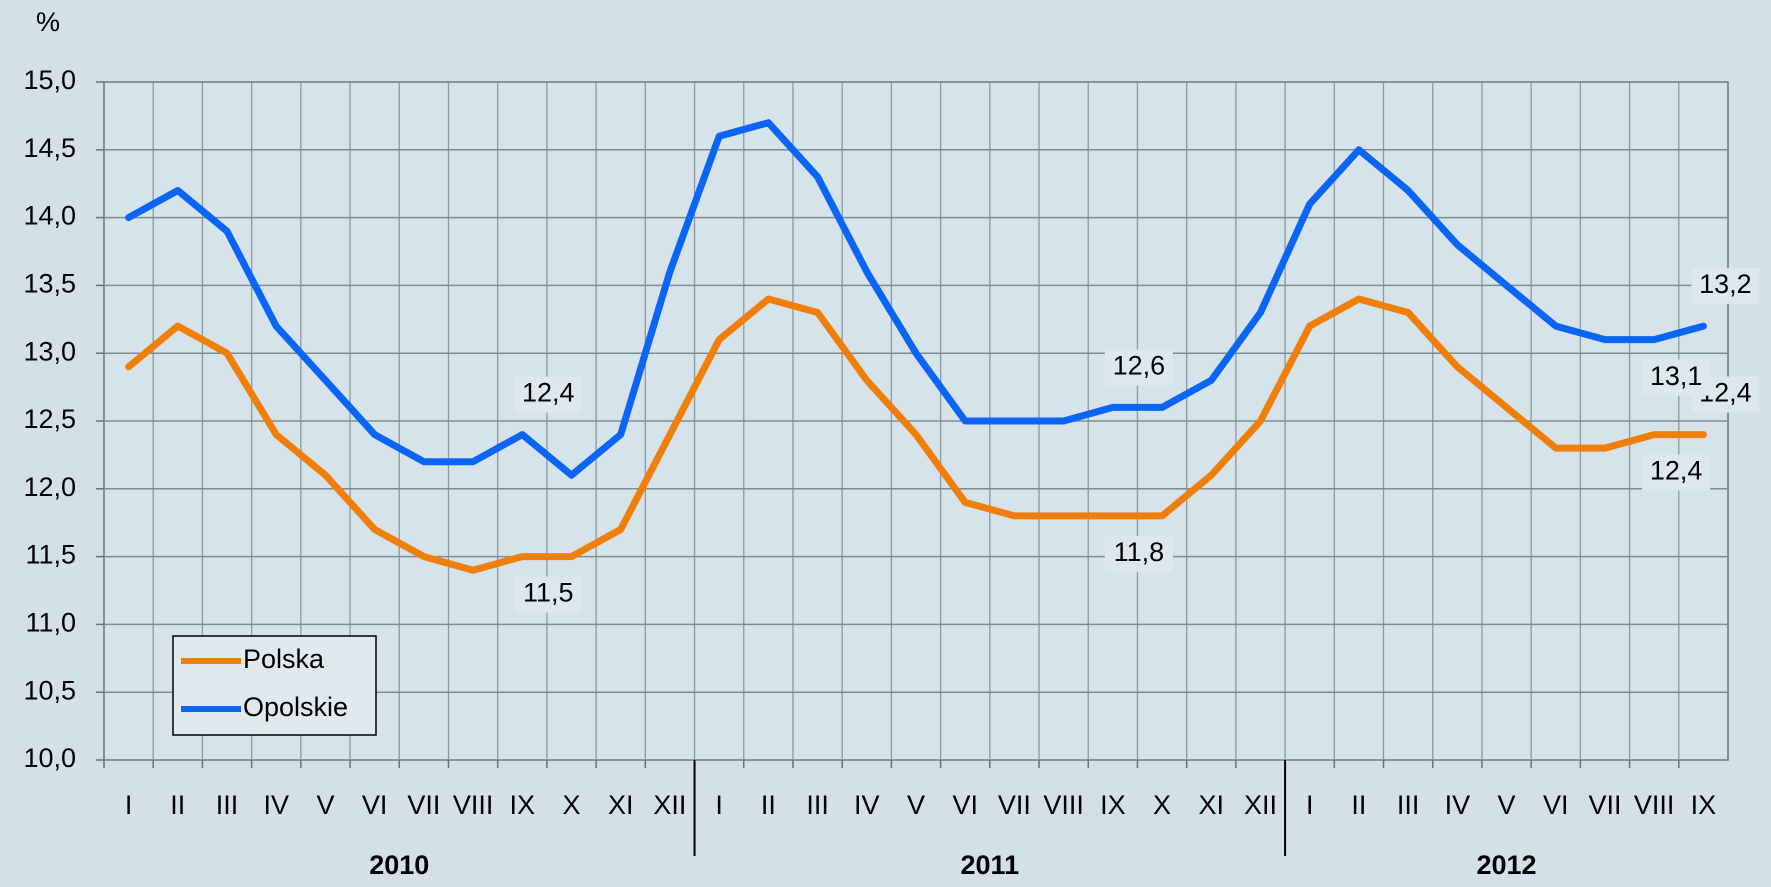 The width and height of the screenshot is (1771, 887). I want to click on data-label: 13,1, so click(1676, 376).